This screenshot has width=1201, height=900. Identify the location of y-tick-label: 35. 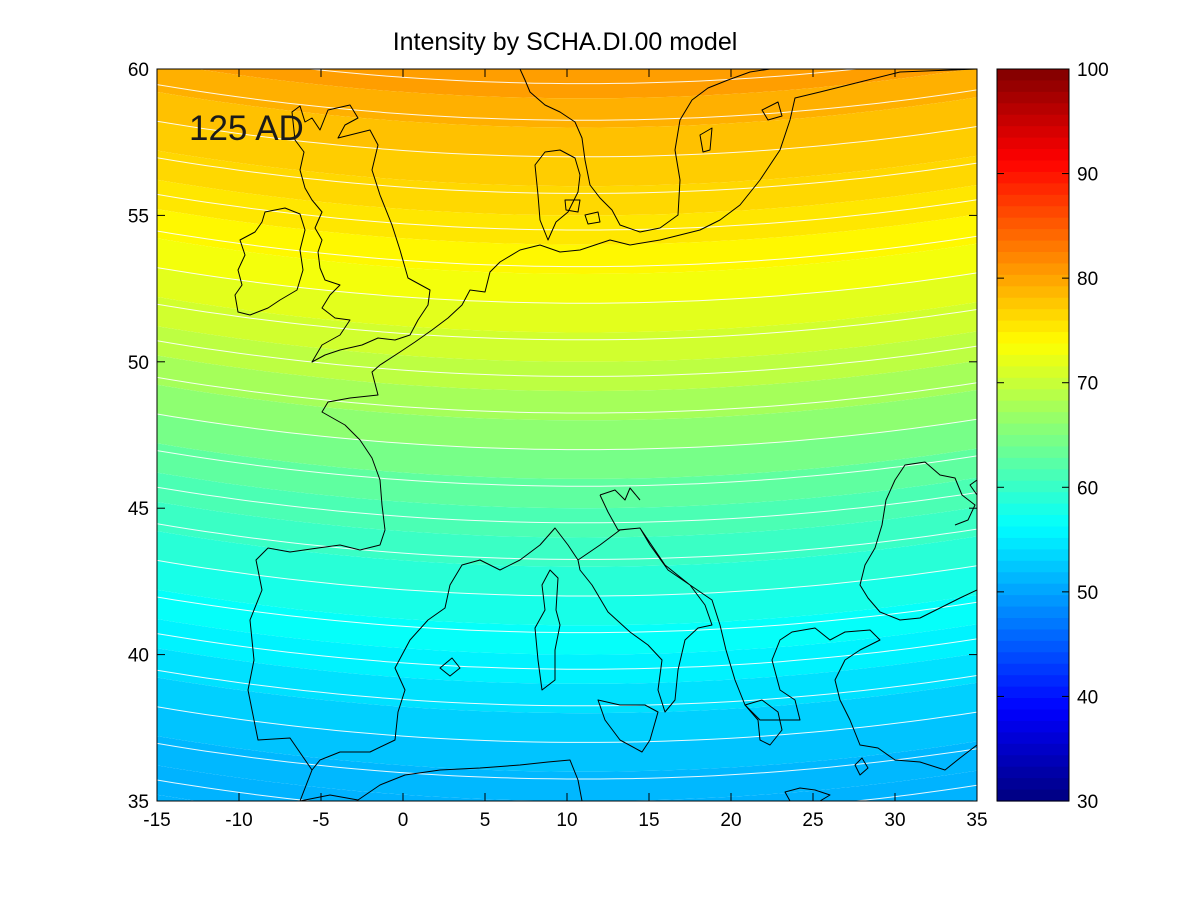
(138, 802).